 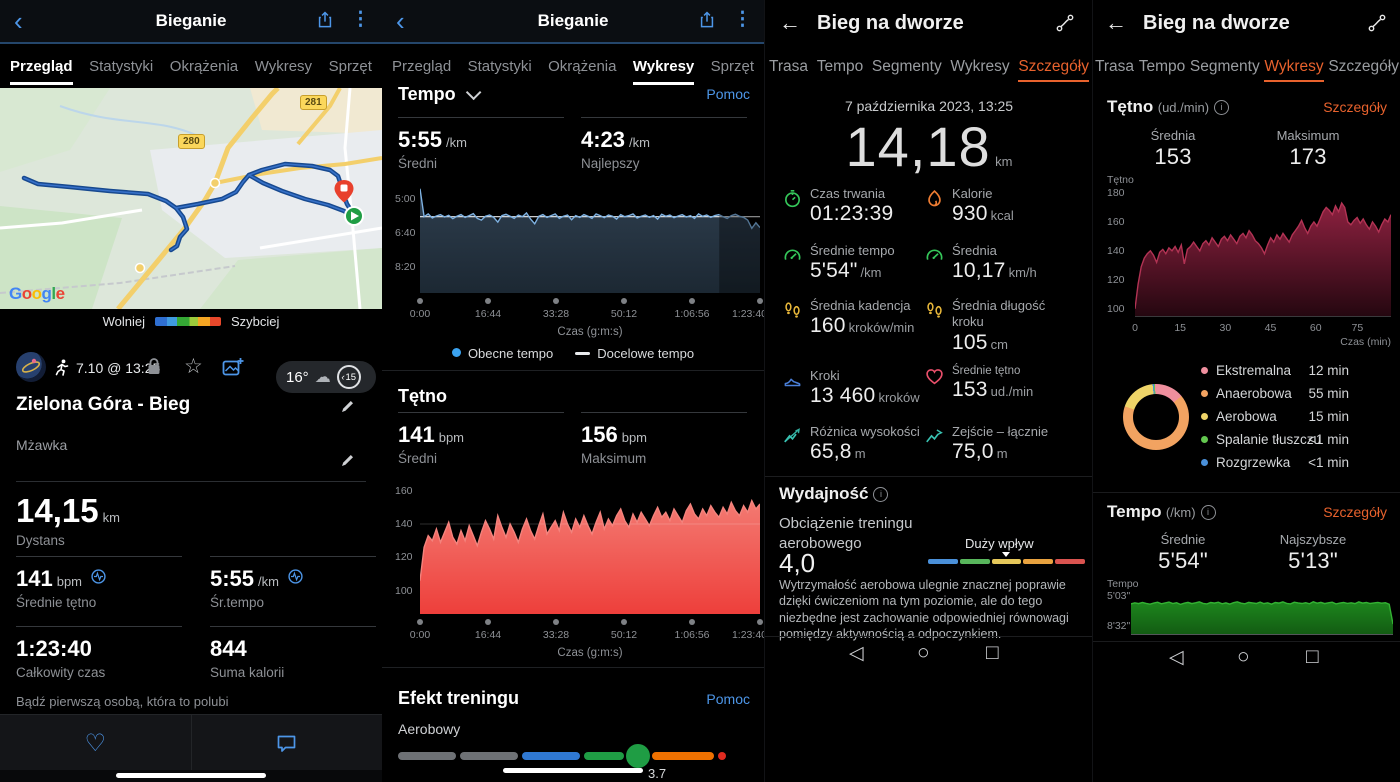 What do you see at coordinates (929, 23) in the screenshot?
I see `app-header: Bieg na dworze` at bounding box center [929, 23].